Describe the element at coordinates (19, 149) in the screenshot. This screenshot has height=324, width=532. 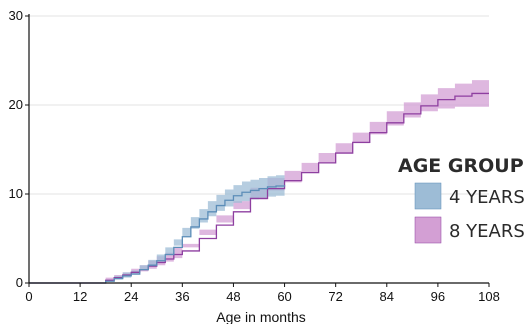
I see `y-axis-ticks: 0 10 20 30` at that location.